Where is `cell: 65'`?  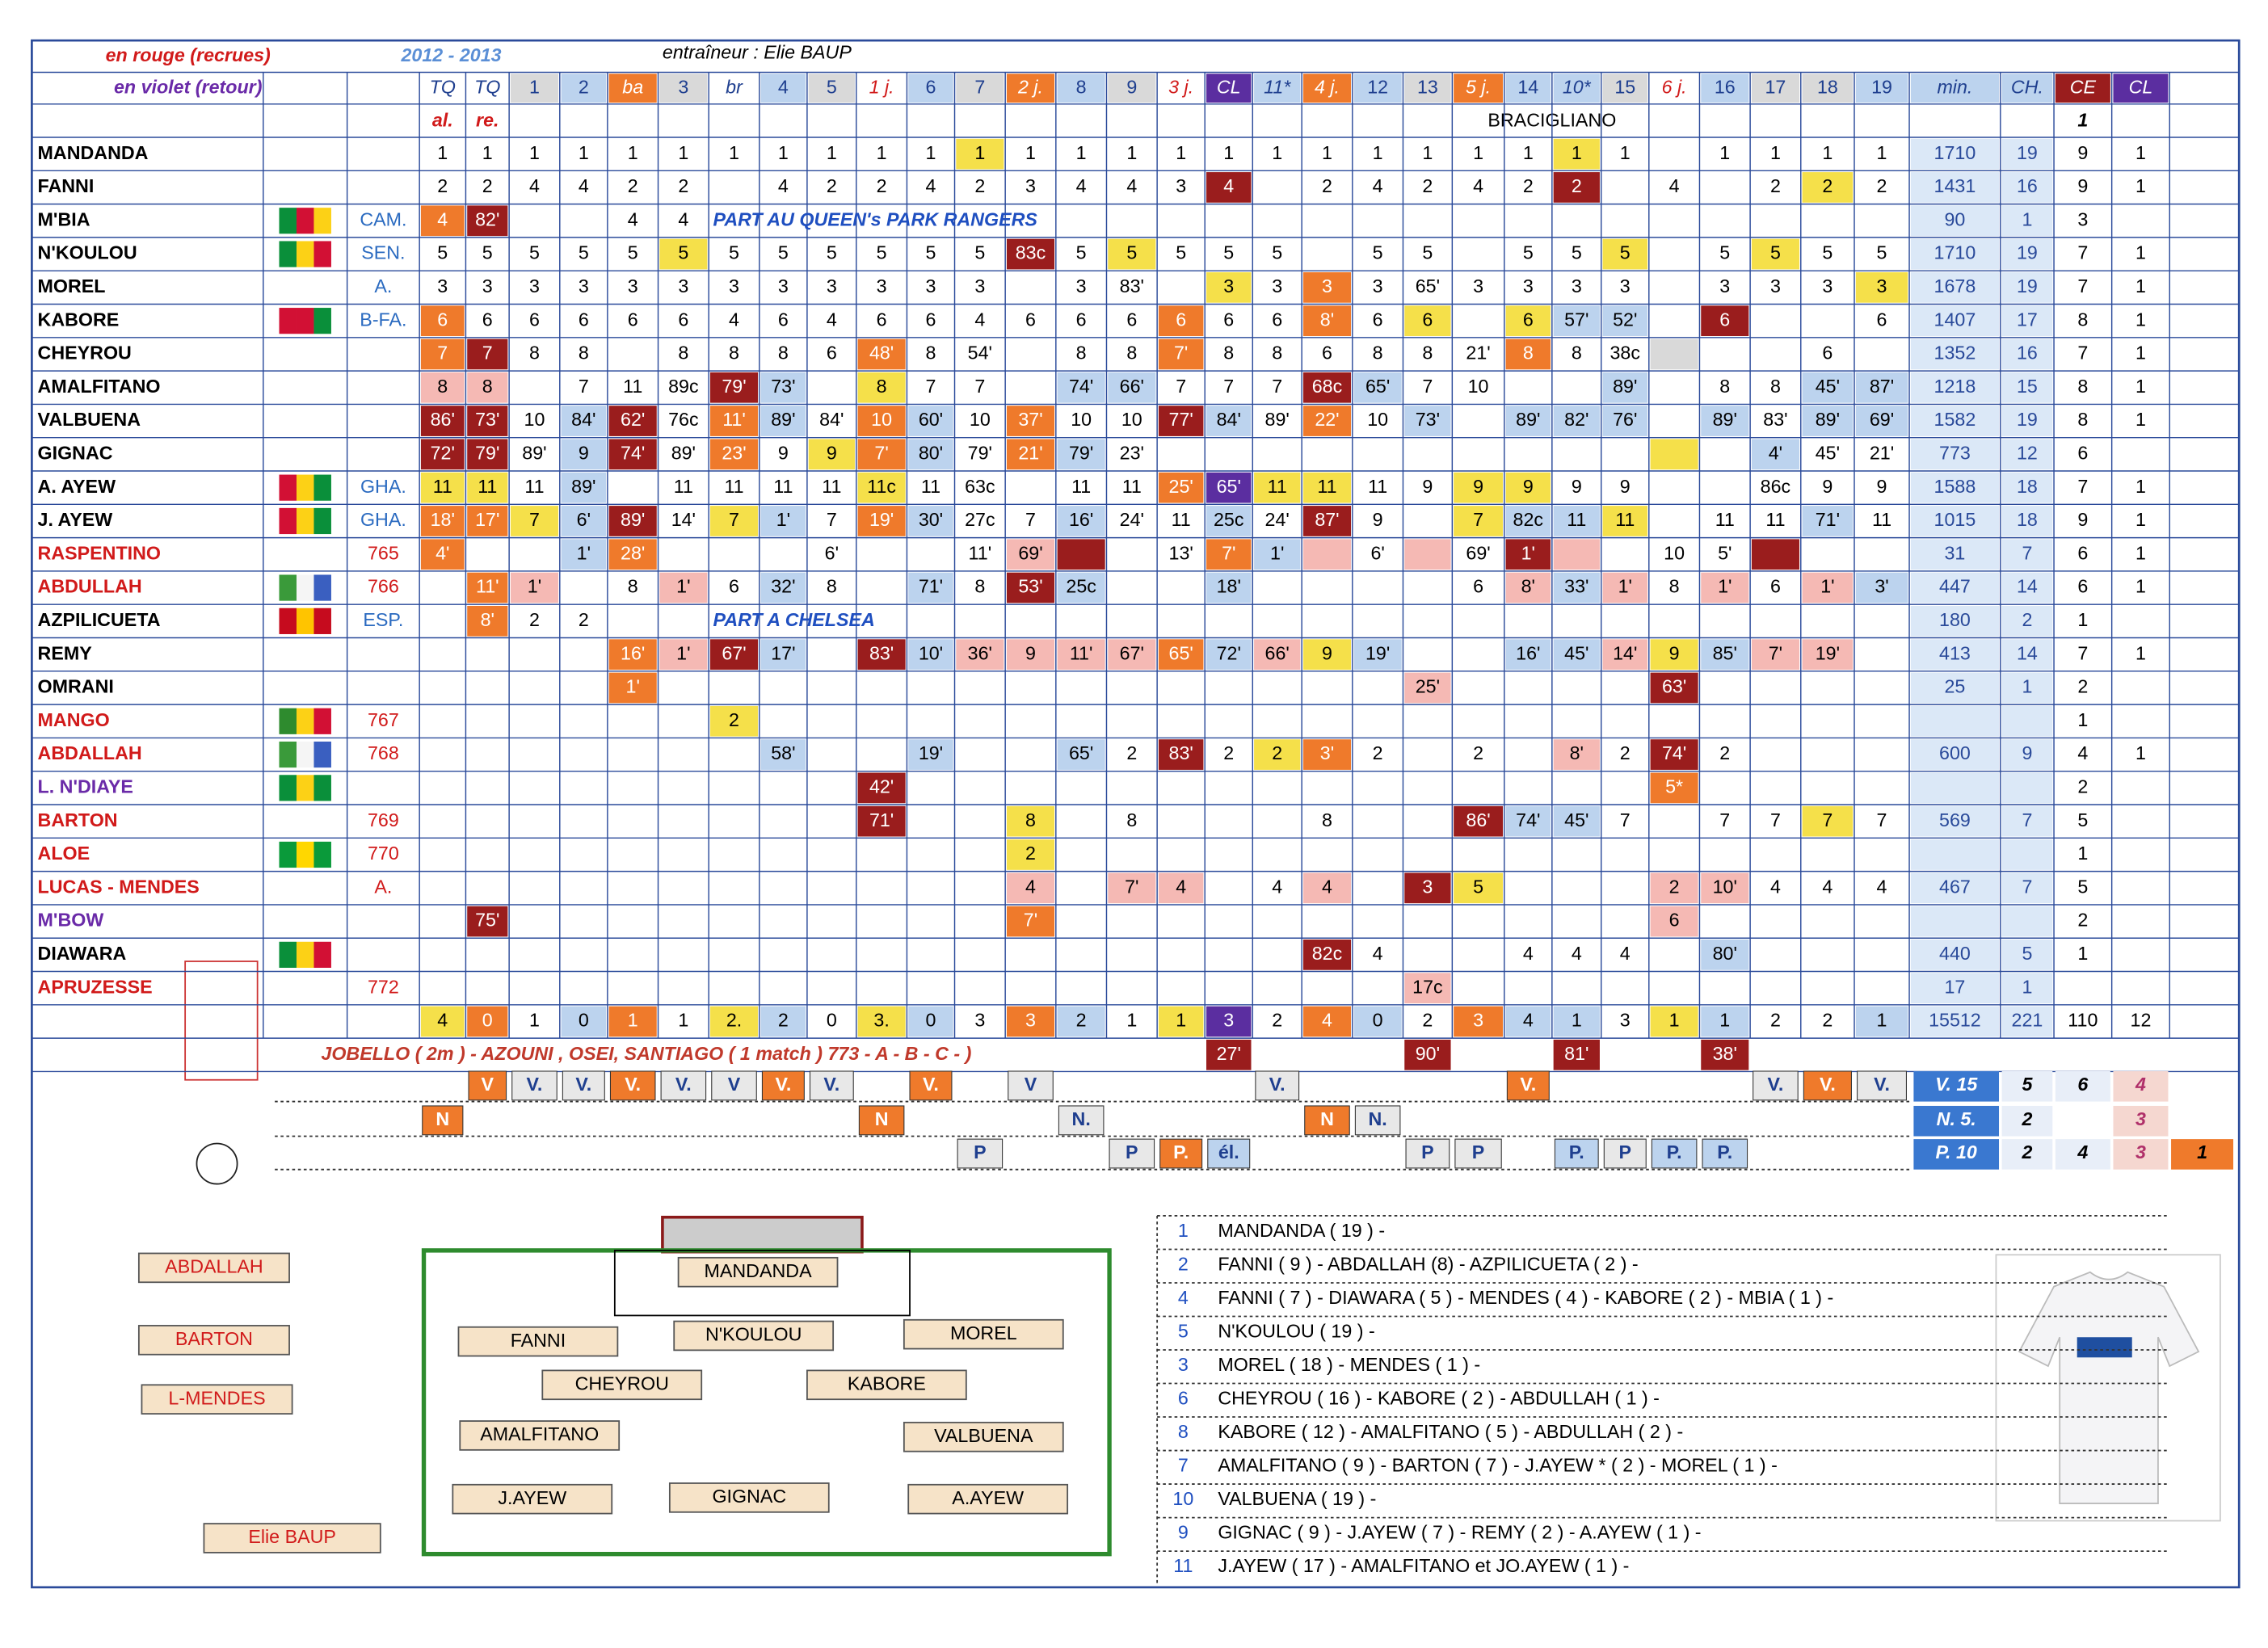
cell: 65' is located at coordinates (1081, 752).